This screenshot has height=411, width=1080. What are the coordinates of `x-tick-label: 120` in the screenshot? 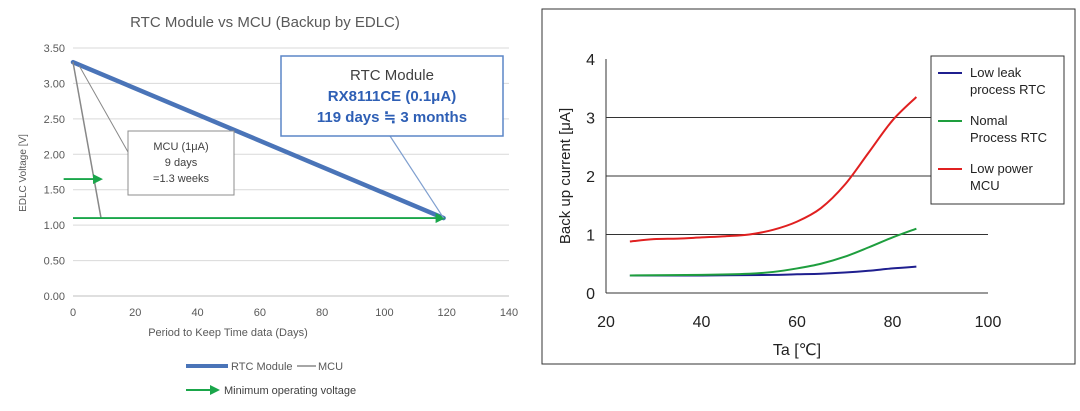 It's located at (447, 313).